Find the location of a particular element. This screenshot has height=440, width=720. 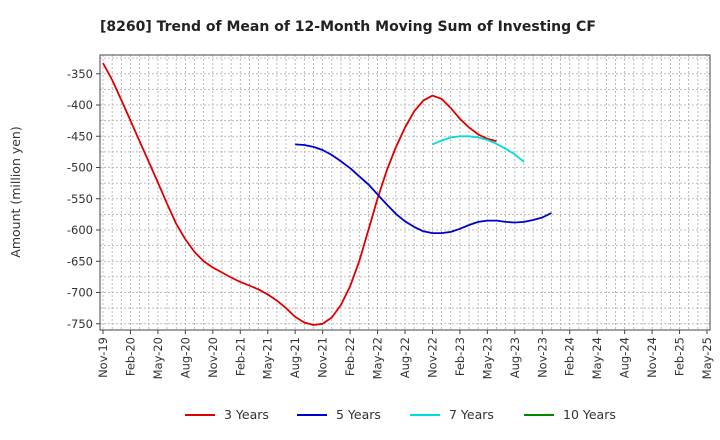

x-tick-label: Aug-24 is located at coordinates (625, 357).